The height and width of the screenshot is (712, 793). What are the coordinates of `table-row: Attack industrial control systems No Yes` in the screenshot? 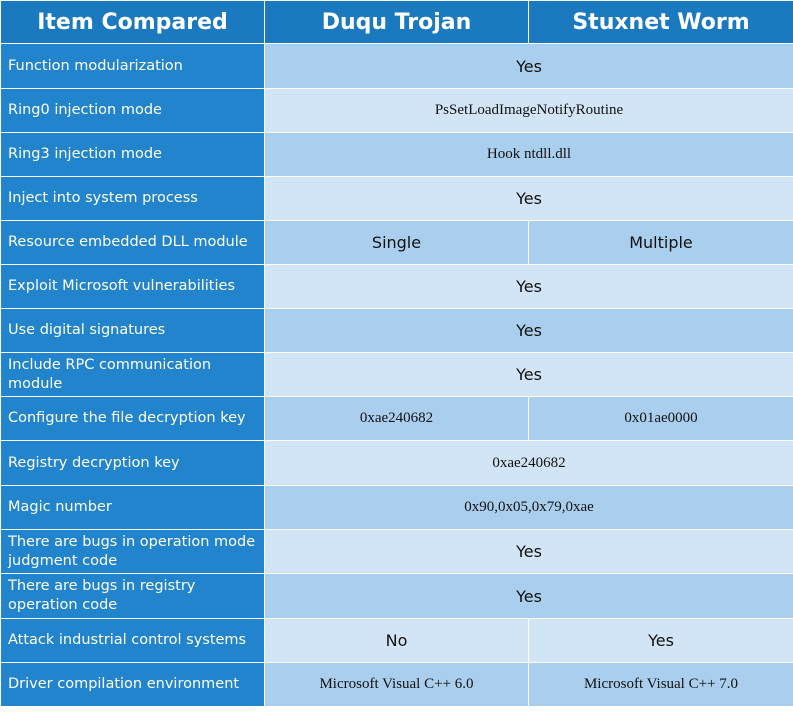 It's located at (396, 640).